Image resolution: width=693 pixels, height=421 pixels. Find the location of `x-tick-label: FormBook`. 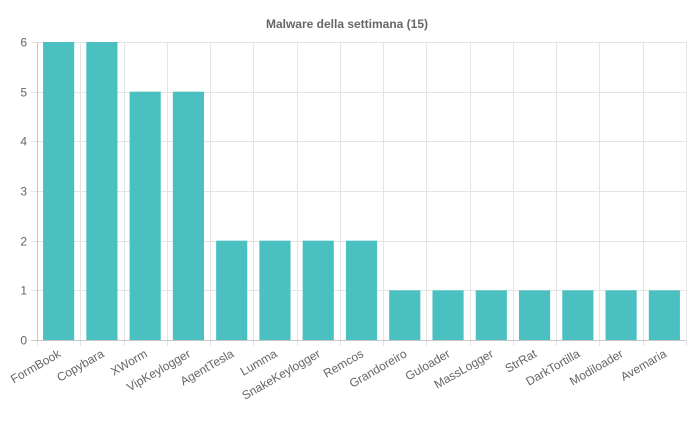

x-tick-label: FormBook is located at coordinates (36, 366).